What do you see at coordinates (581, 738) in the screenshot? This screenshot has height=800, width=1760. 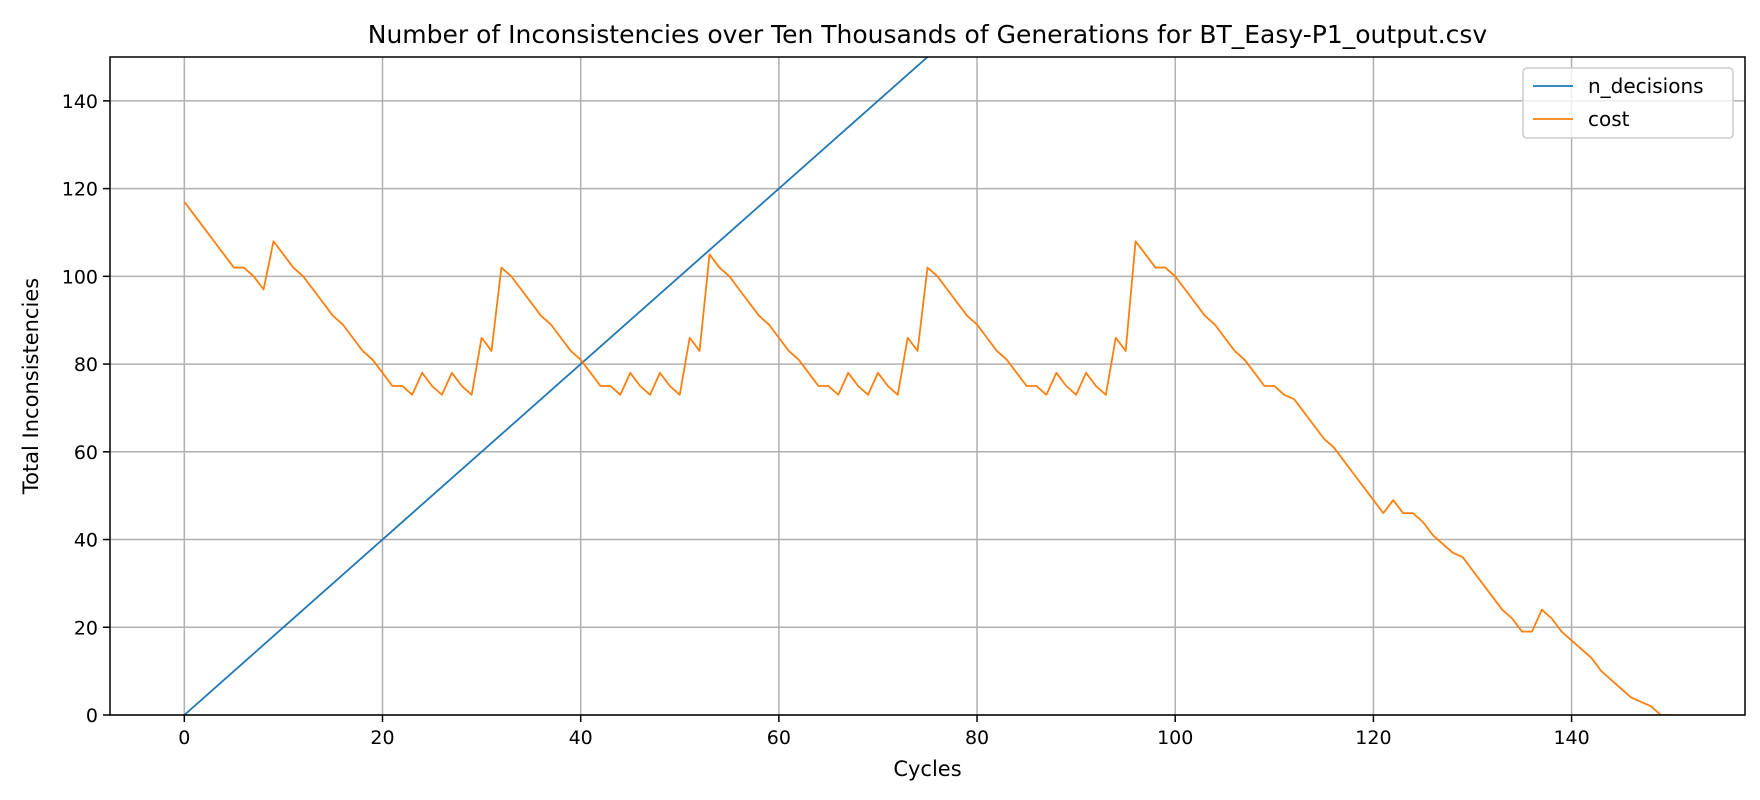 I see `x-tick-label: 40` at bounding box center [581, 738].